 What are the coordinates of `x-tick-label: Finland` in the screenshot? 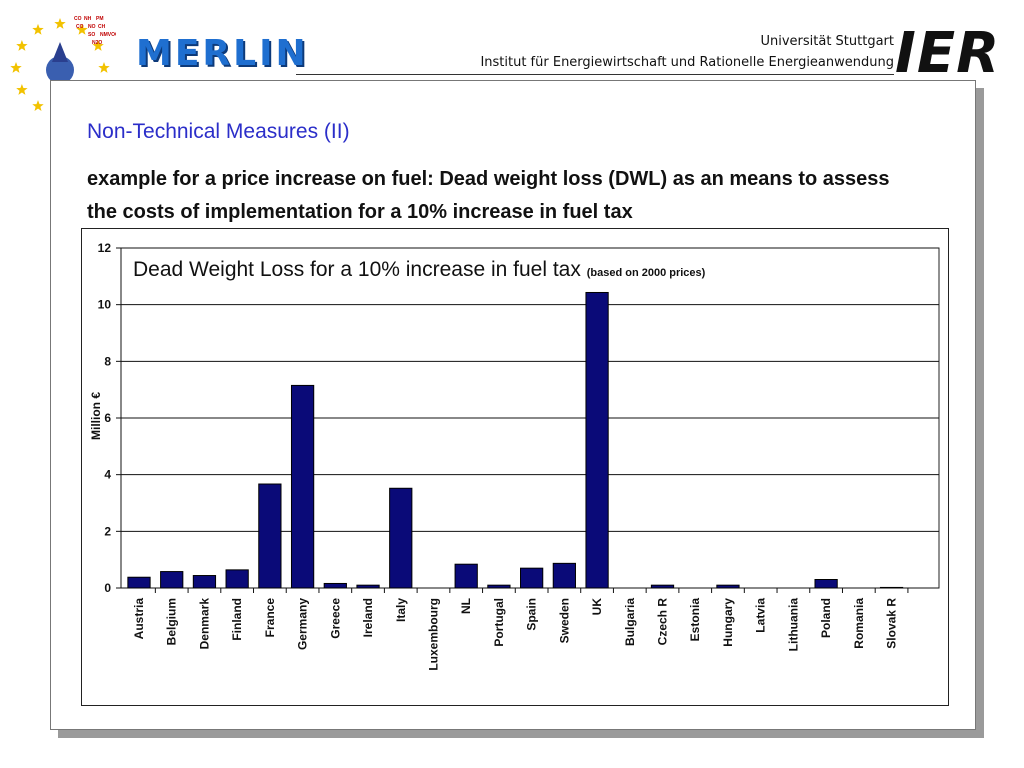 It's located at (237, 619).